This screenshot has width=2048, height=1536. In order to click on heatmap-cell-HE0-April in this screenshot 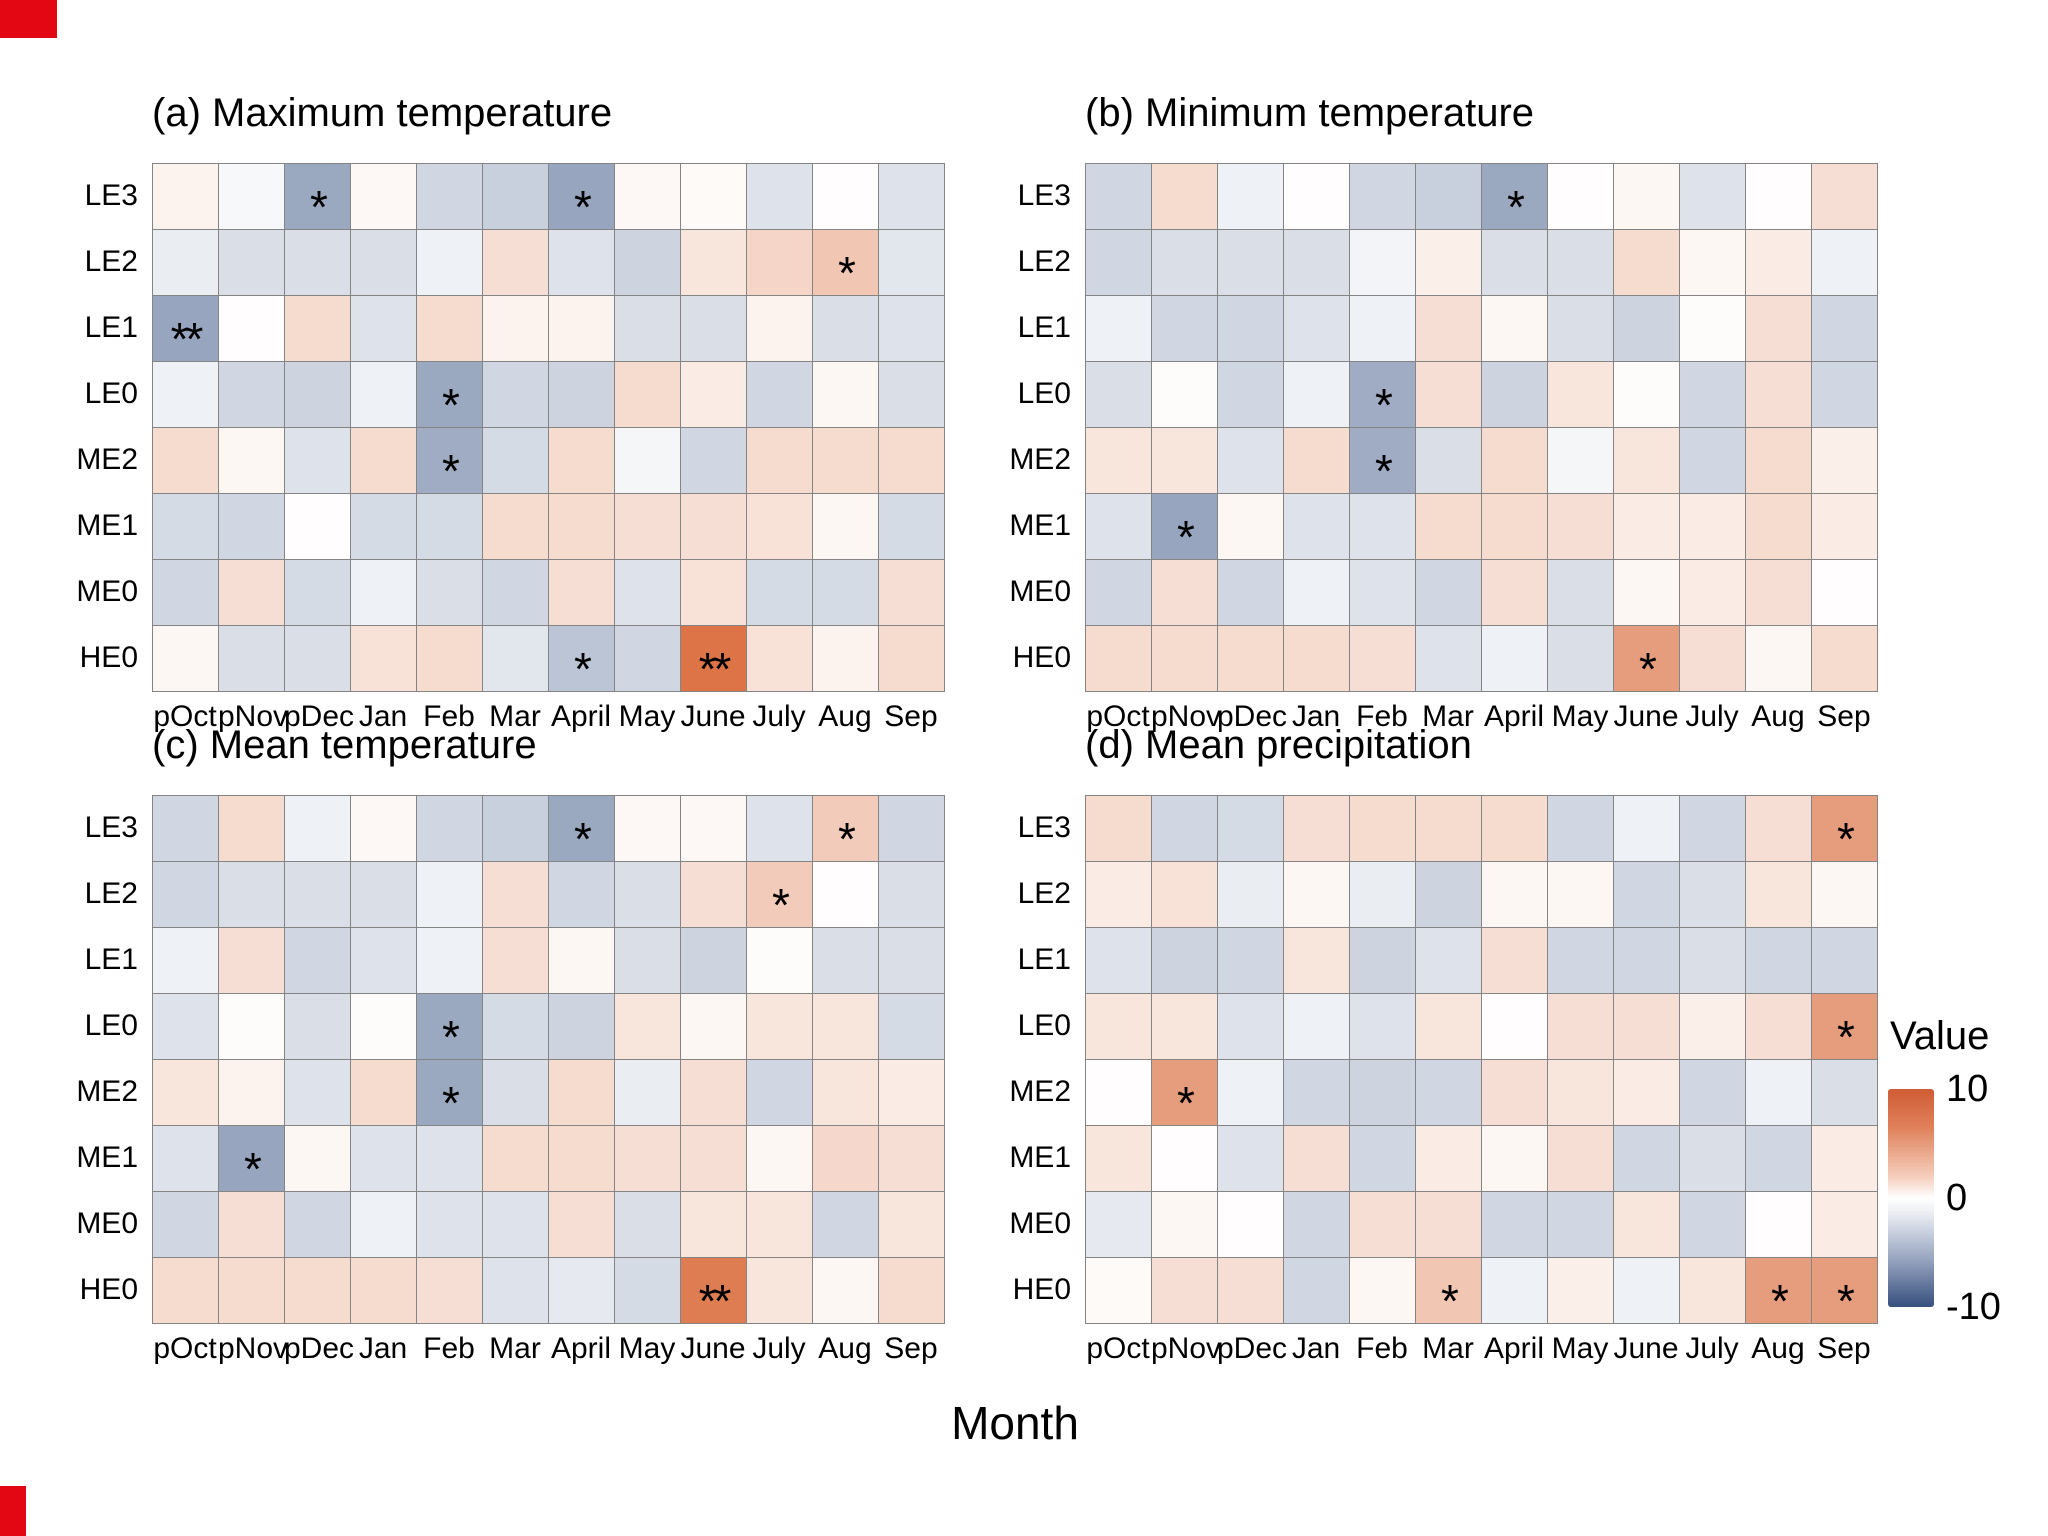, I will do `click(582, 1291)`.